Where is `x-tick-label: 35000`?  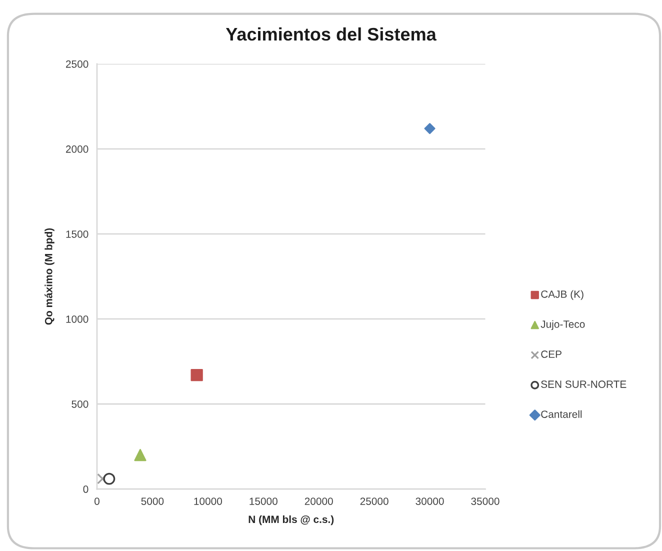
x-tick-label: 35000 is located at coordinates (485, 501).